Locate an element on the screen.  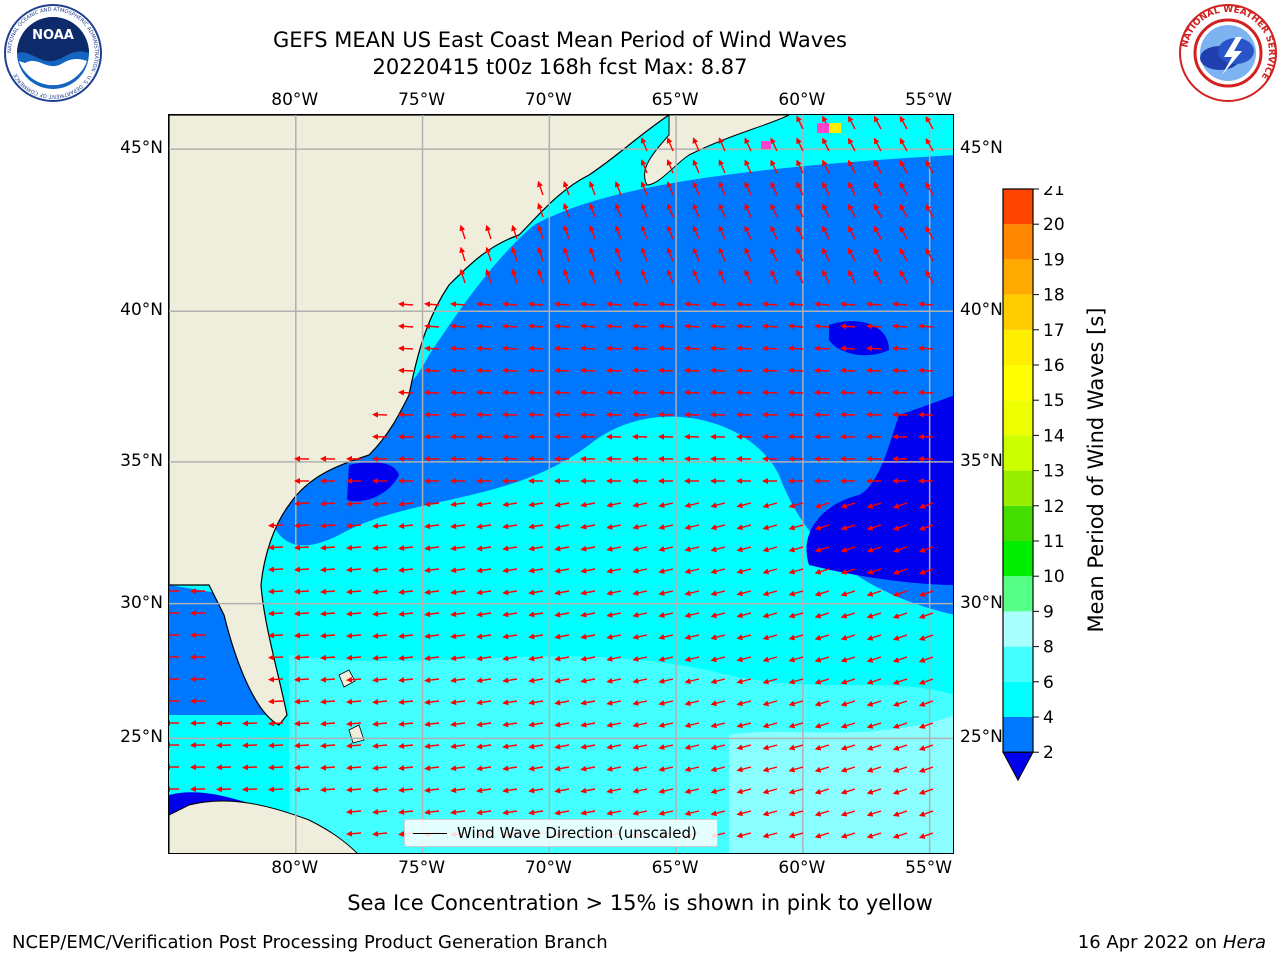
colorbar: 2 4 6 8 9 10 11 12 13 14 15 16 17 18 19 20 21 is located at coordinates (1040, 485).